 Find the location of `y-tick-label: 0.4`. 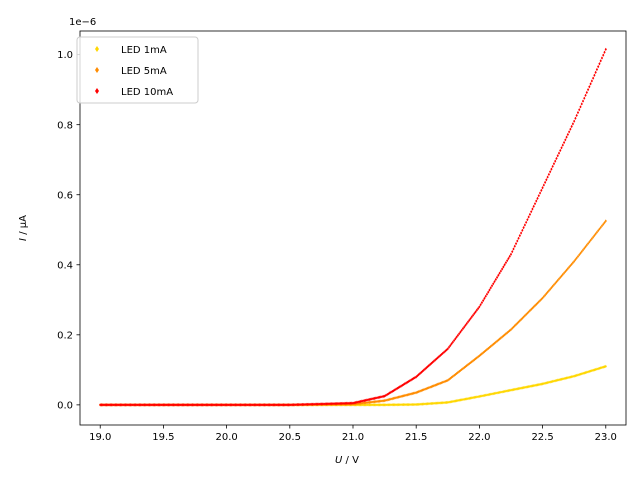

y-tick-label: 0.4 is located at coordinates (65, 265).